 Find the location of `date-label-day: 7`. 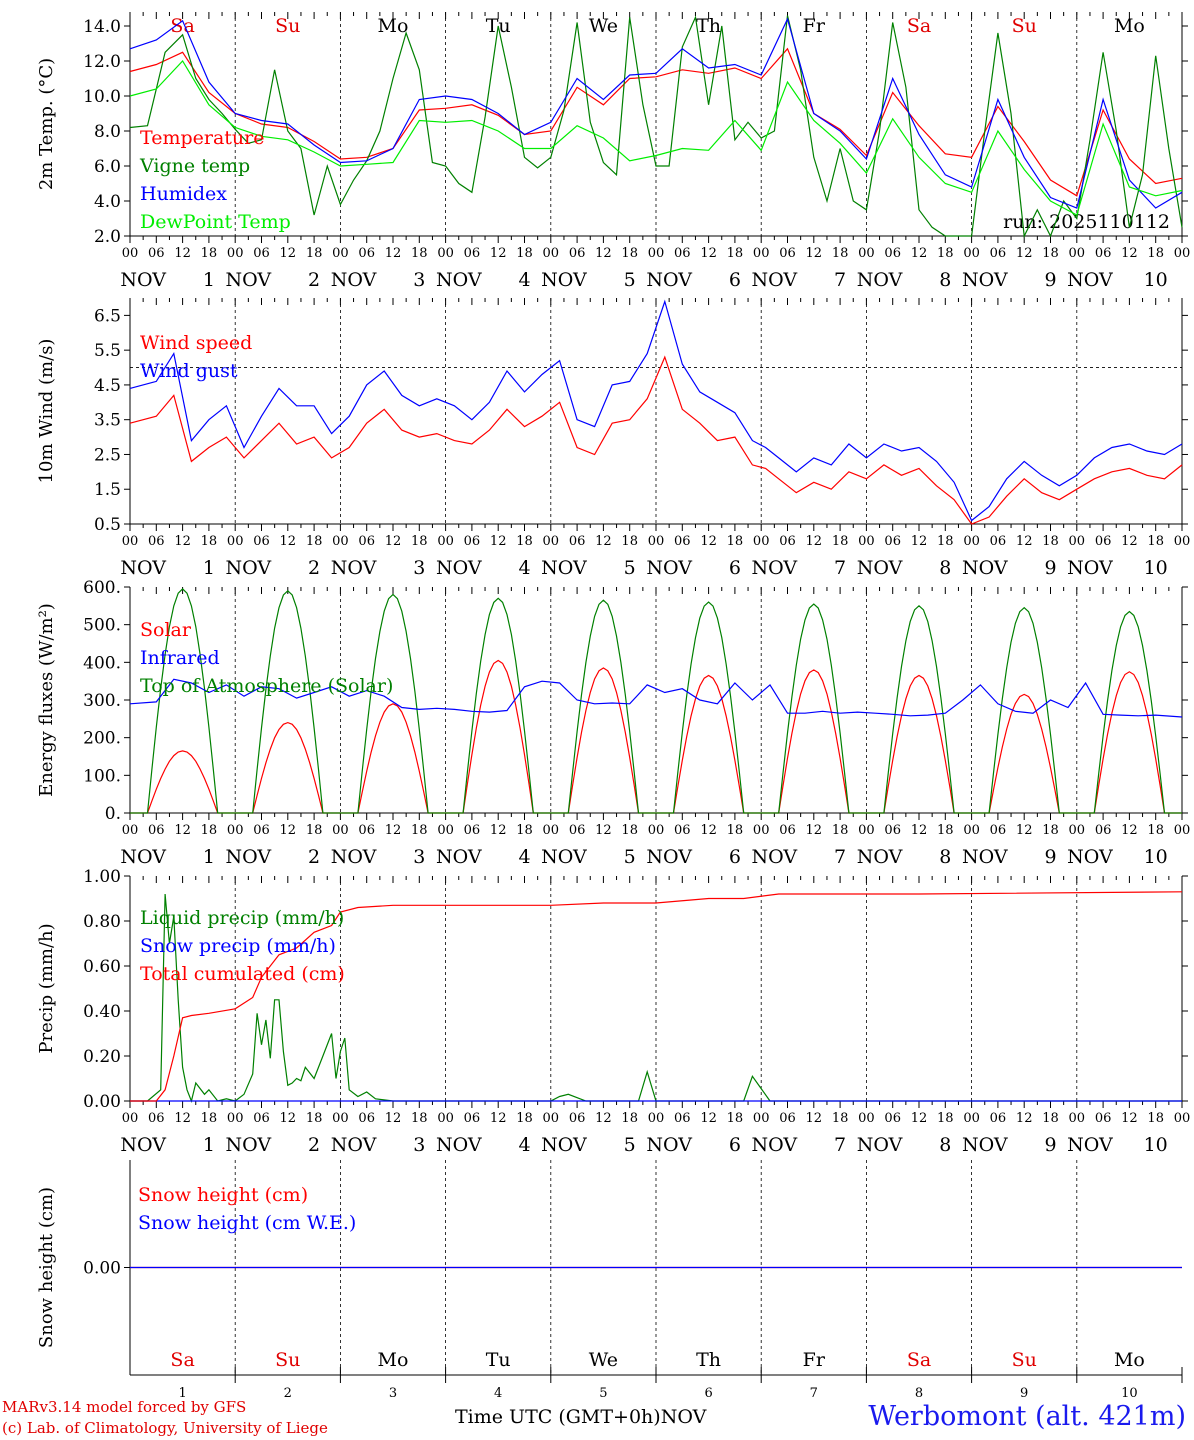

date-label-day: 7 is located at coordinates (840, 1145).